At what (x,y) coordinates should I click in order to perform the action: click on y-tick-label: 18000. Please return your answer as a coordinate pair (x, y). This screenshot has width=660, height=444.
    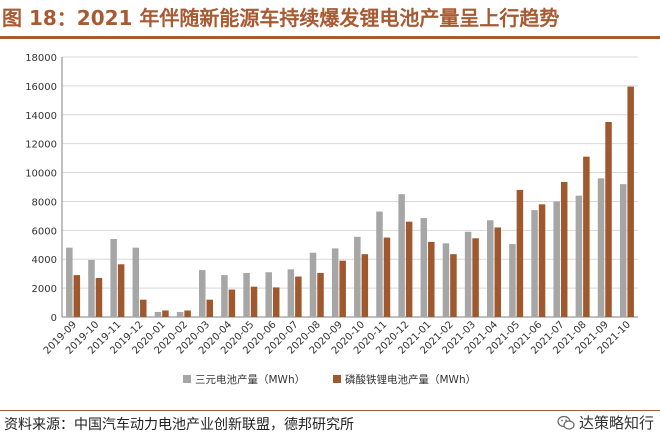
    Looking at the image, I should click on (41, 58).